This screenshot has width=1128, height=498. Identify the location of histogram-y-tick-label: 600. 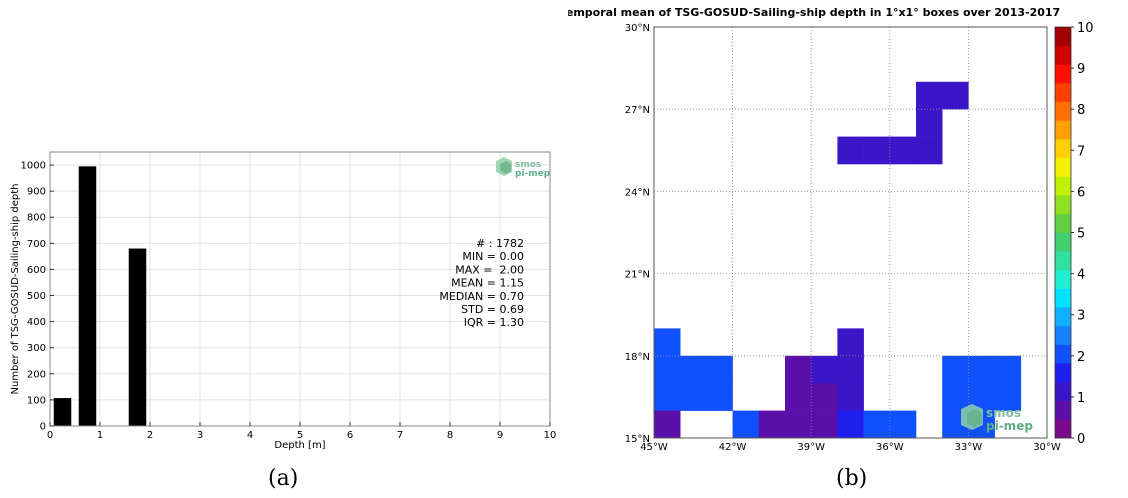
(36, 270).